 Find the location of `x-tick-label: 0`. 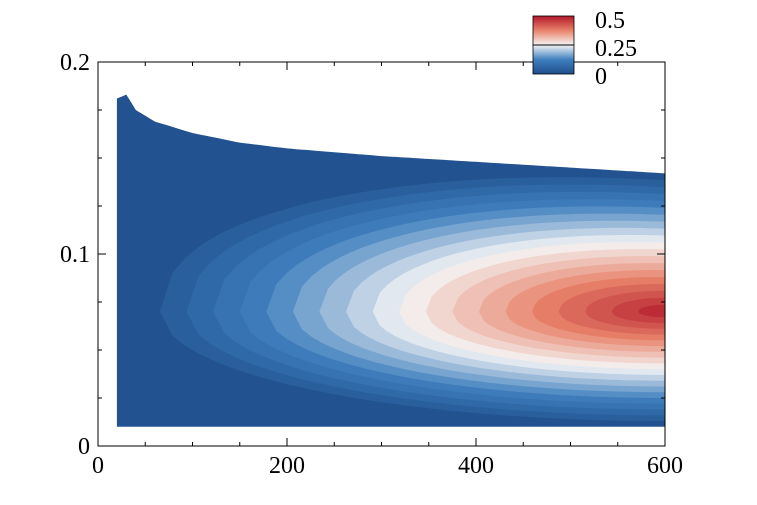

x-tick-label: 0 is located at coordinates (98, 466).